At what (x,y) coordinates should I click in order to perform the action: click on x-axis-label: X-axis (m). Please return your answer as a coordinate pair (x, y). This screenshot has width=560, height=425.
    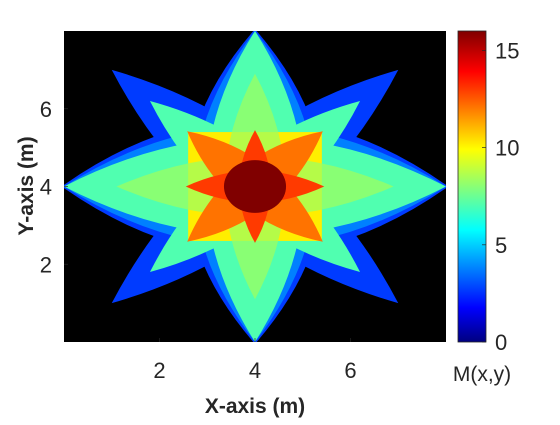
    Looking at the image, I should click on (255, 406).